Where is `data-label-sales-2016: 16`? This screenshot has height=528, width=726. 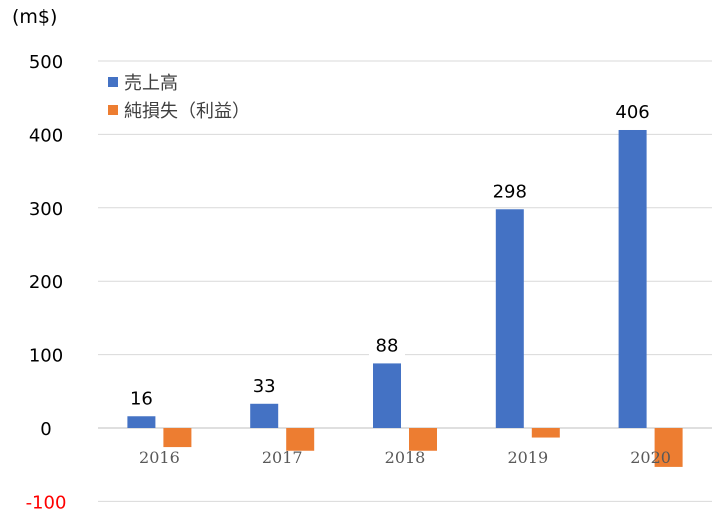 data-label-sales-2016: 16 is located at coordinates (141, 398).